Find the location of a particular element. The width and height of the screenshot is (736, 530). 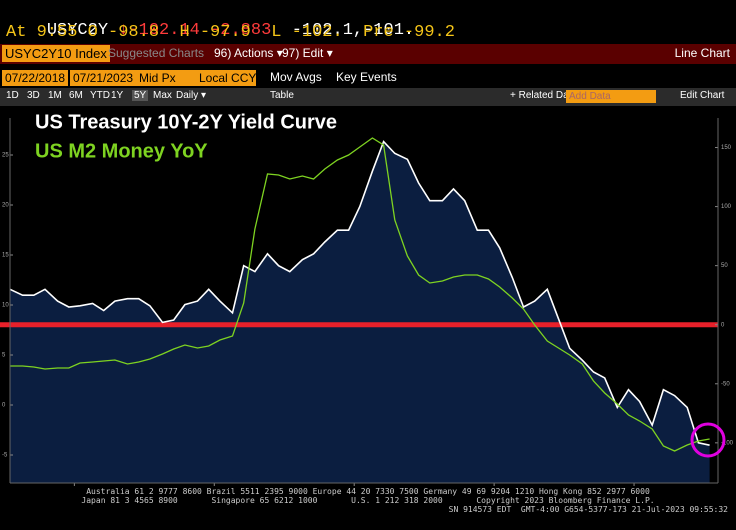

bid-ask: -102.1,-101. is located at coordinates (353, 30).